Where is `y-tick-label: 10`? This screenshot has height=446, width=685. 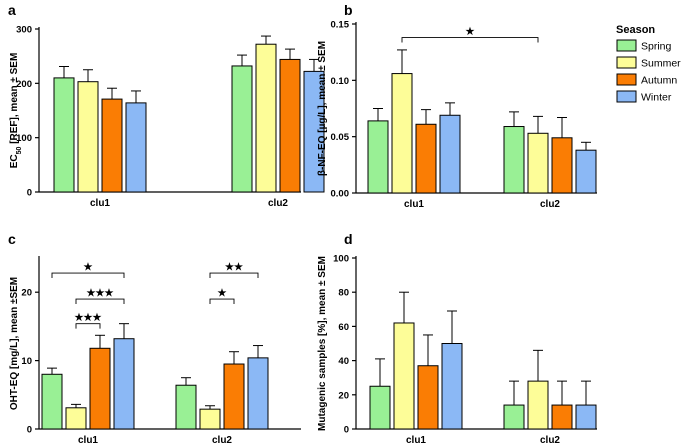 y-tick-label: 10 is located at coordinates (26, 361).